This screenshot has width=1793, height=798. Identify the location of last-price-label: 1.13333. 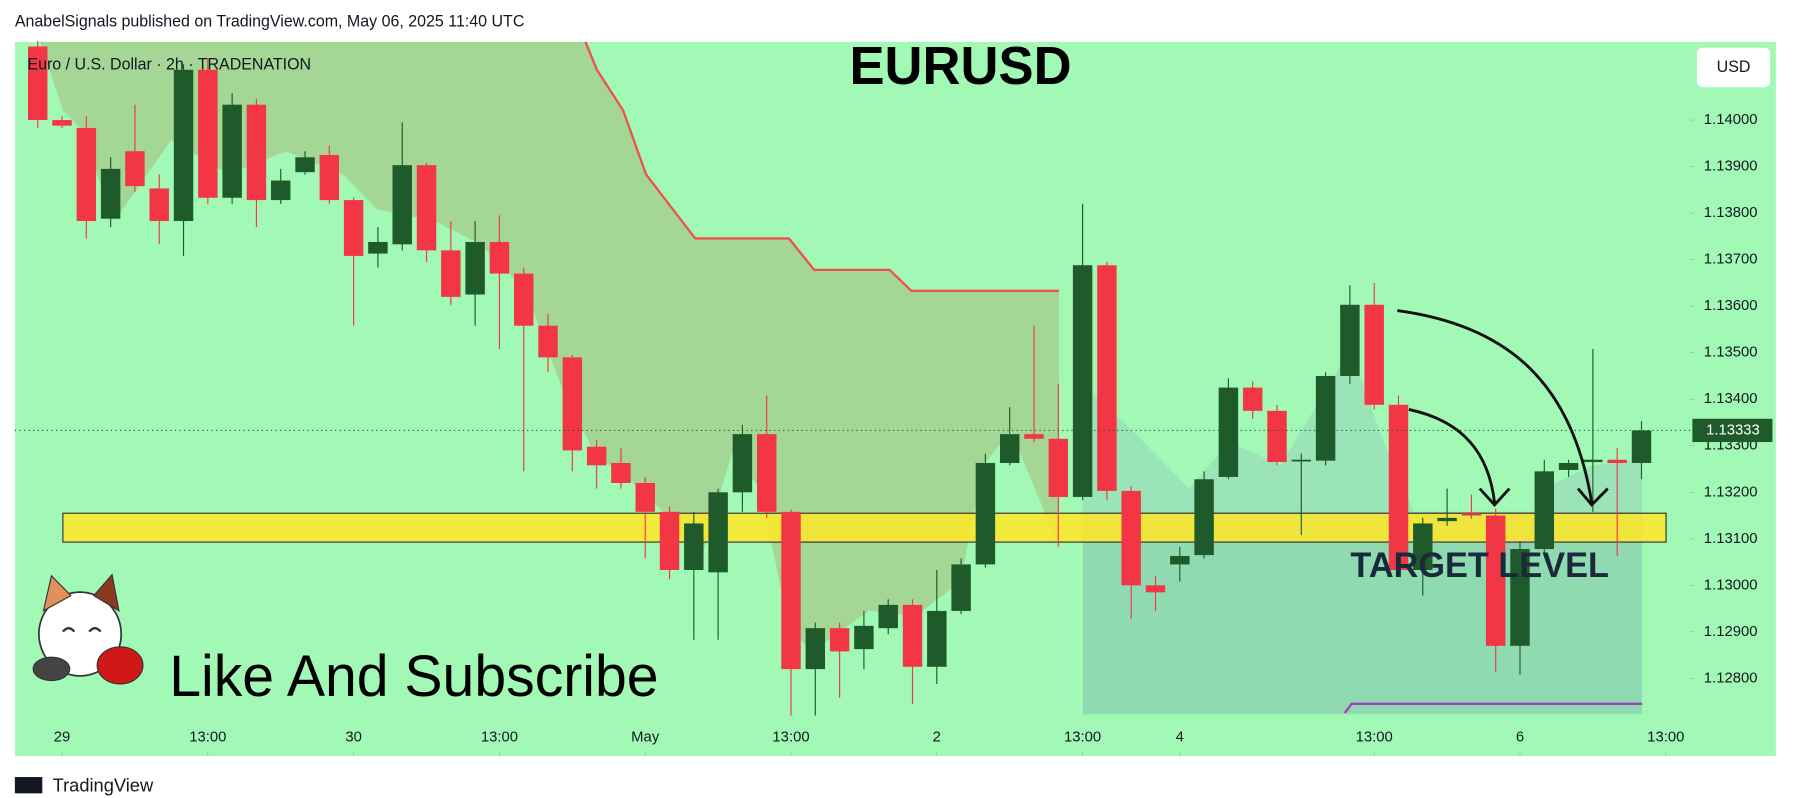
(1733, 429).